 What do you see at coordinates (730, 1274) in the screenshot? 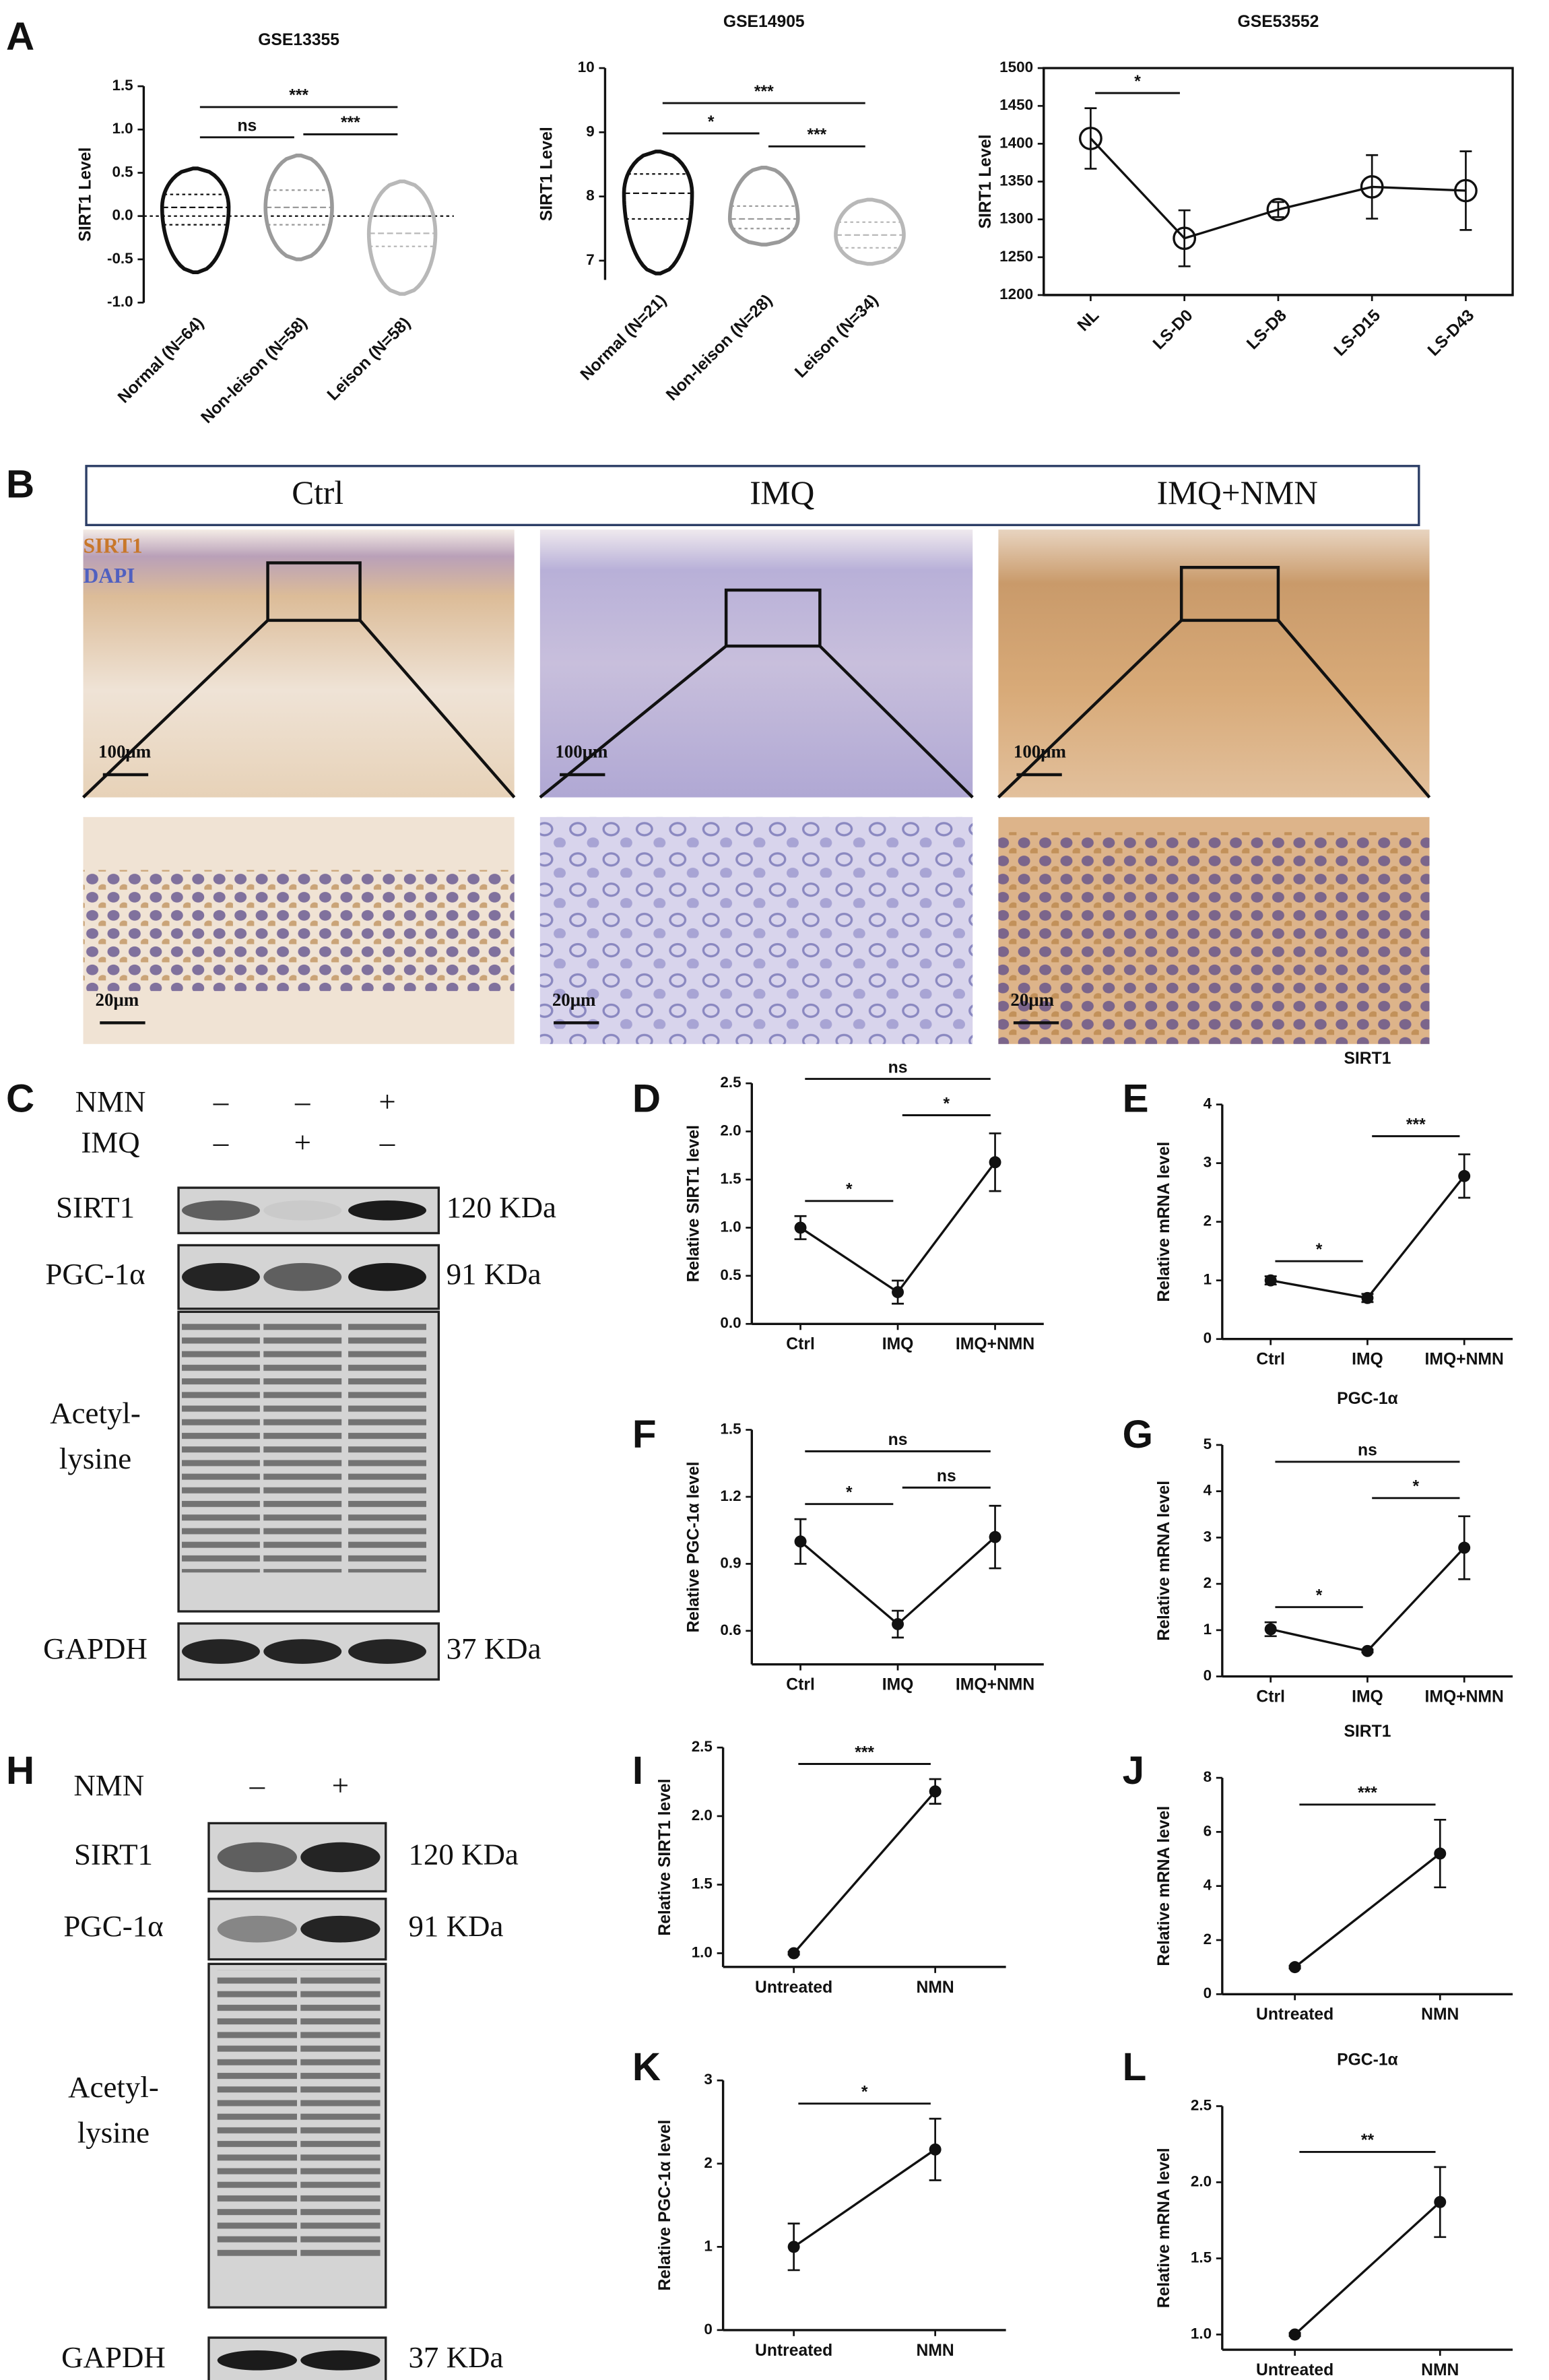
I see `y-tick-label: 0.5` at bounding box center [730, 1274].